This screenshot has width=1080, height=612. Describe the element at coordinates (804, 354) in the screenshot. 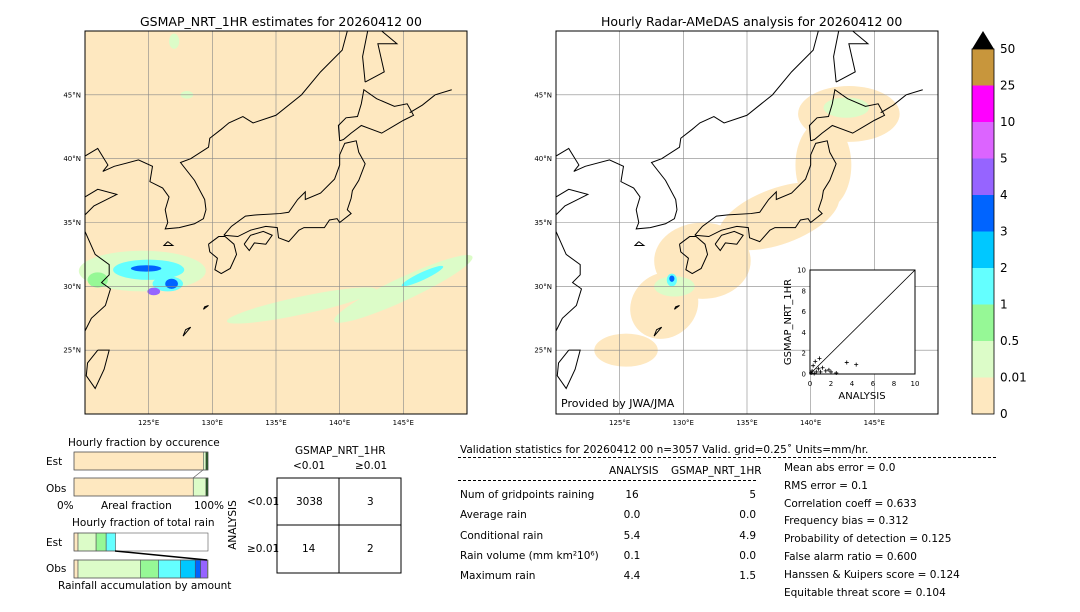

I see `y-tick-label: 2` at that location.